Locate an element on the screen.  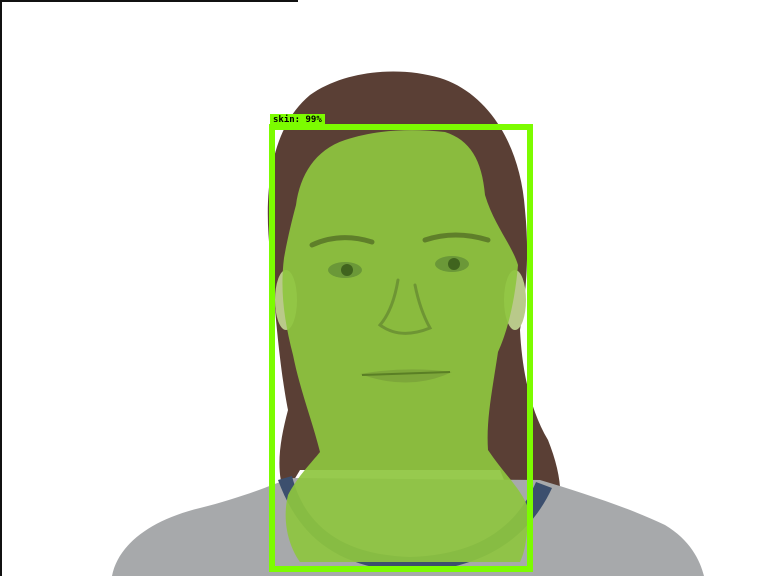
left-iris is located at coordinates (347, 270).